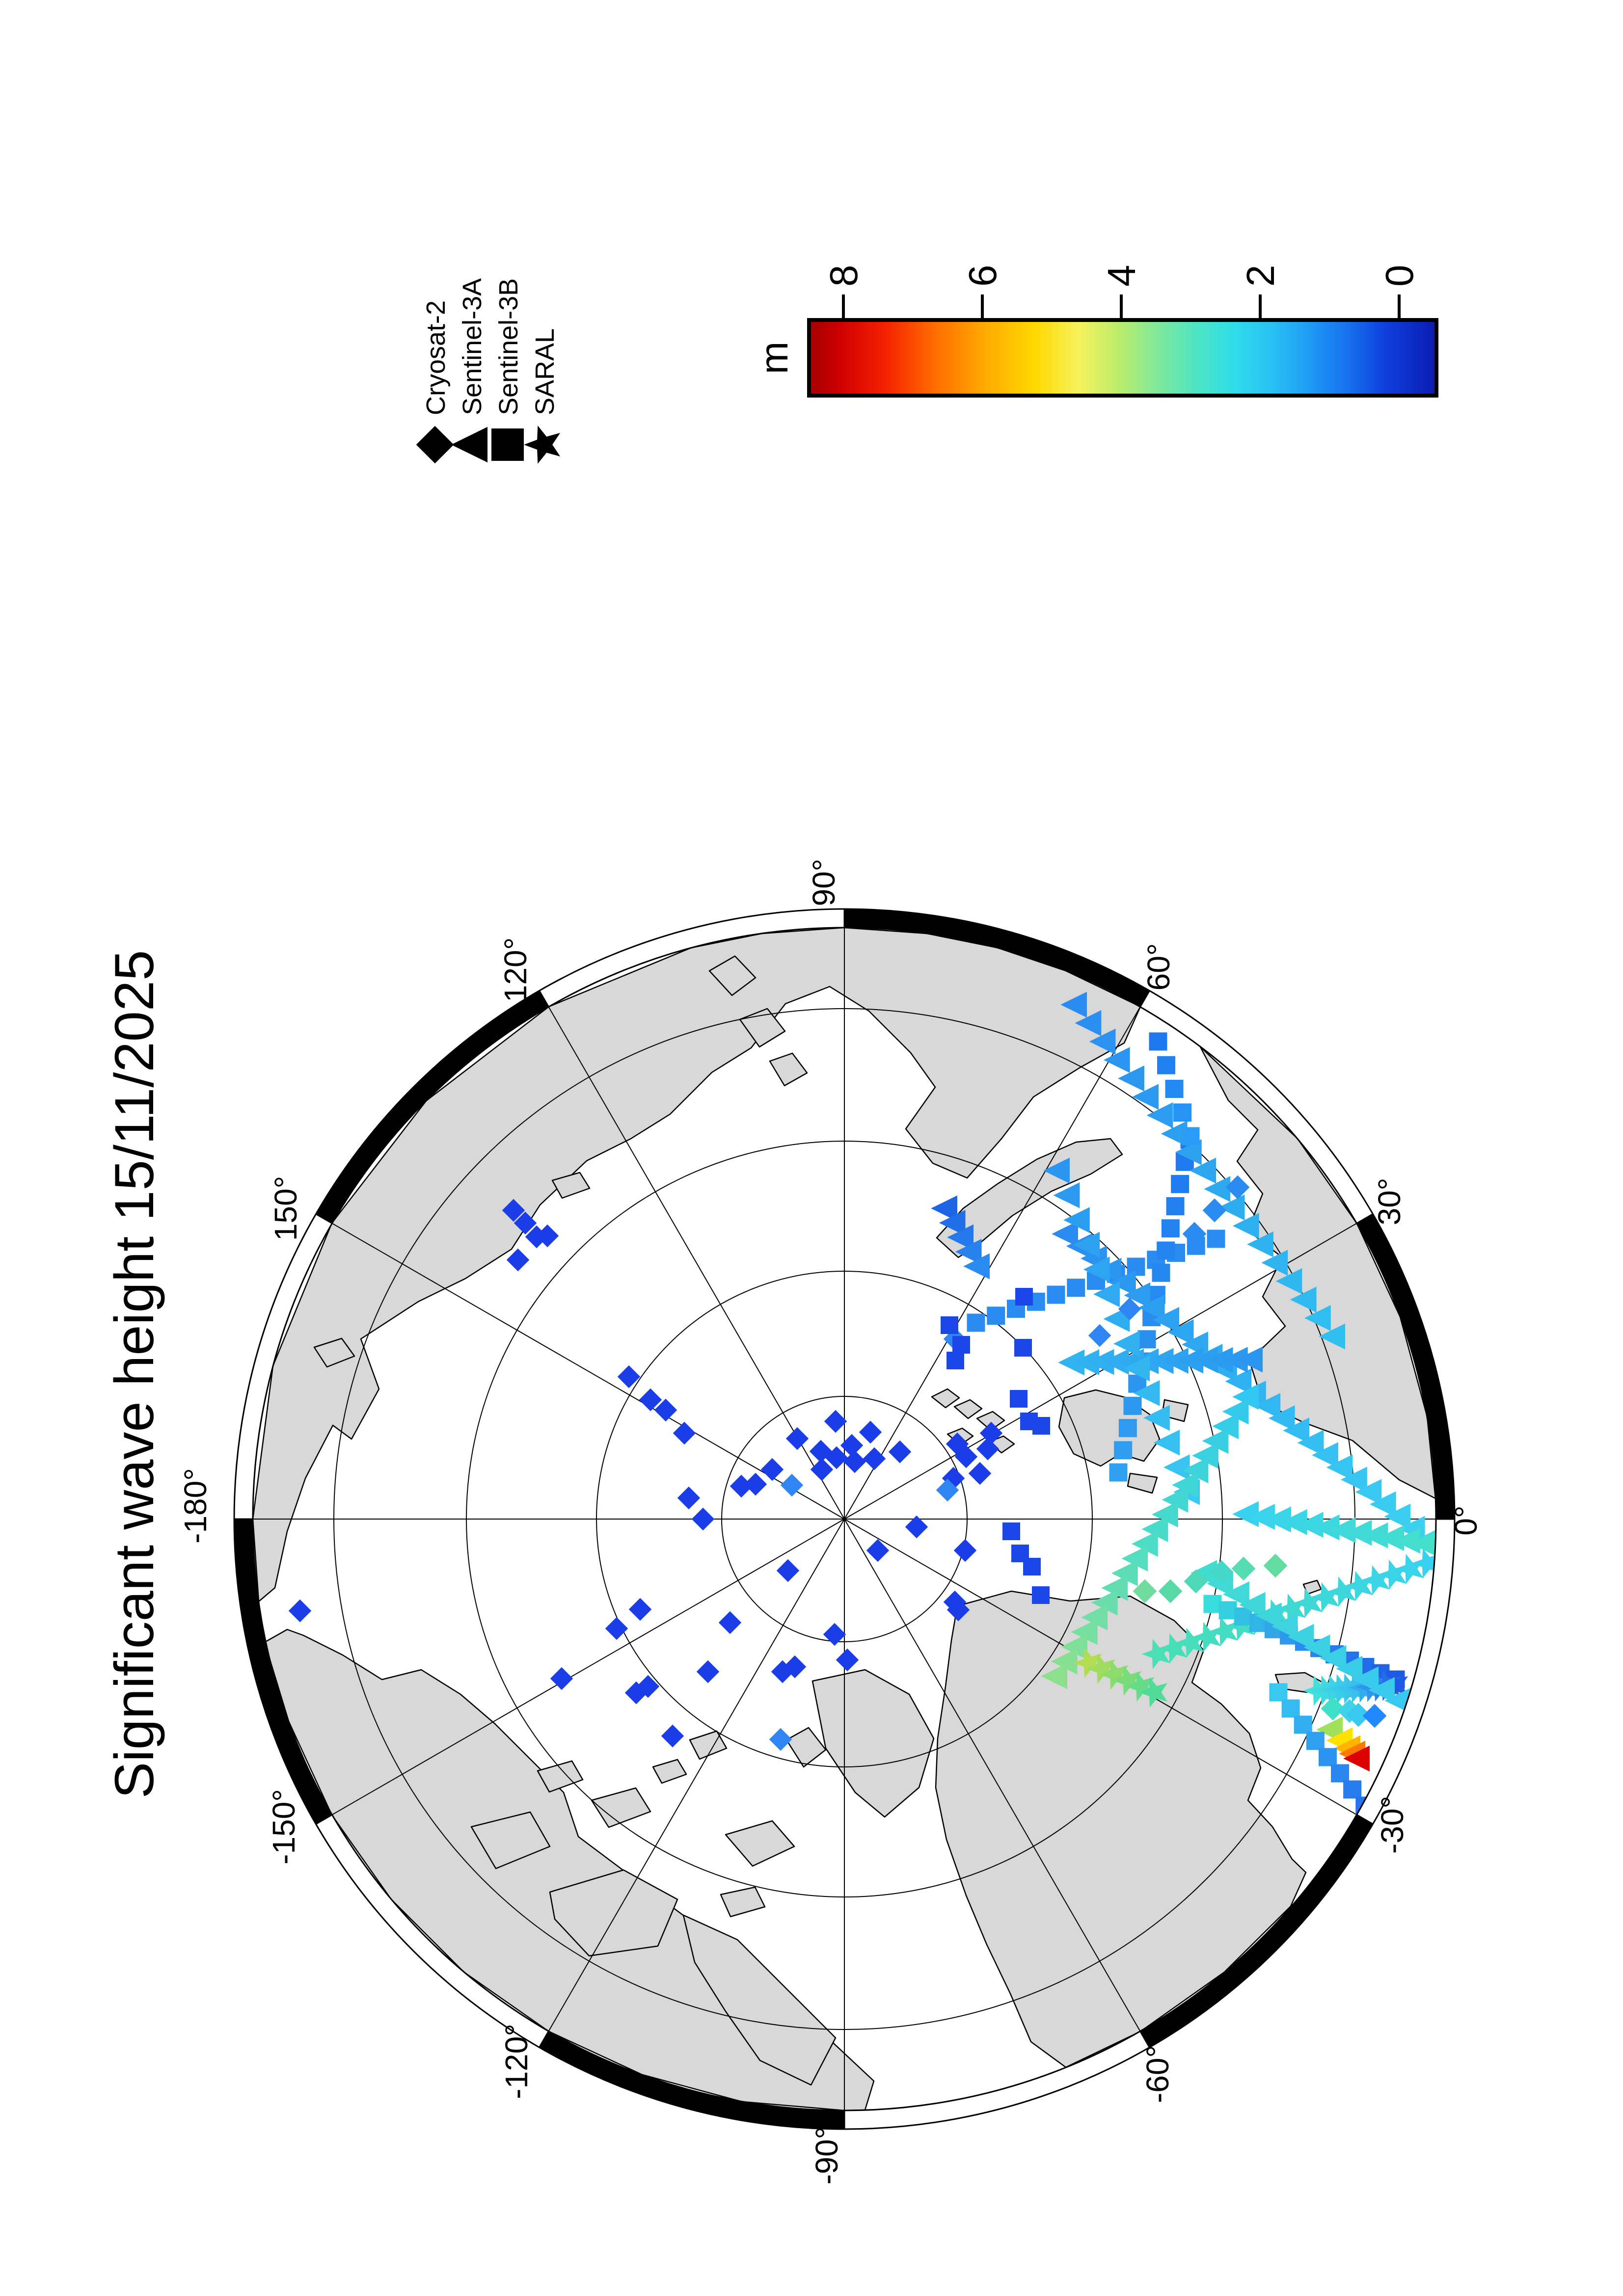  I want to click on landmass-new-siberian-islands, so click(571, 1185).